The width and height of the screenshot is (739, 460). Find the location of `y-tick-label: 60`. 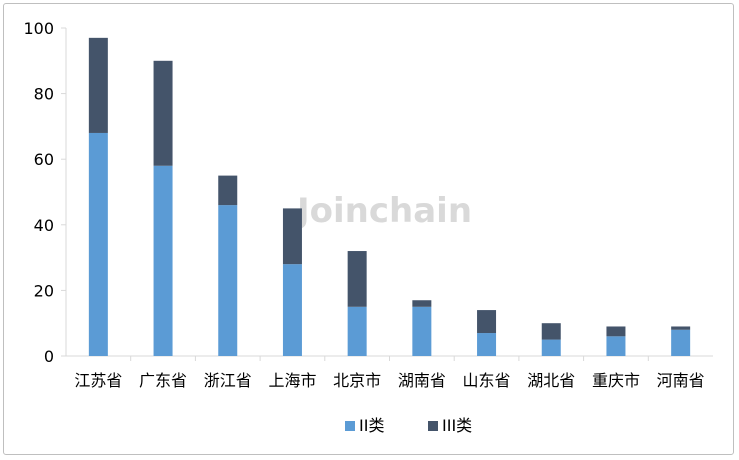

y-tick-label: 60 is located at coordinates (44, 159).